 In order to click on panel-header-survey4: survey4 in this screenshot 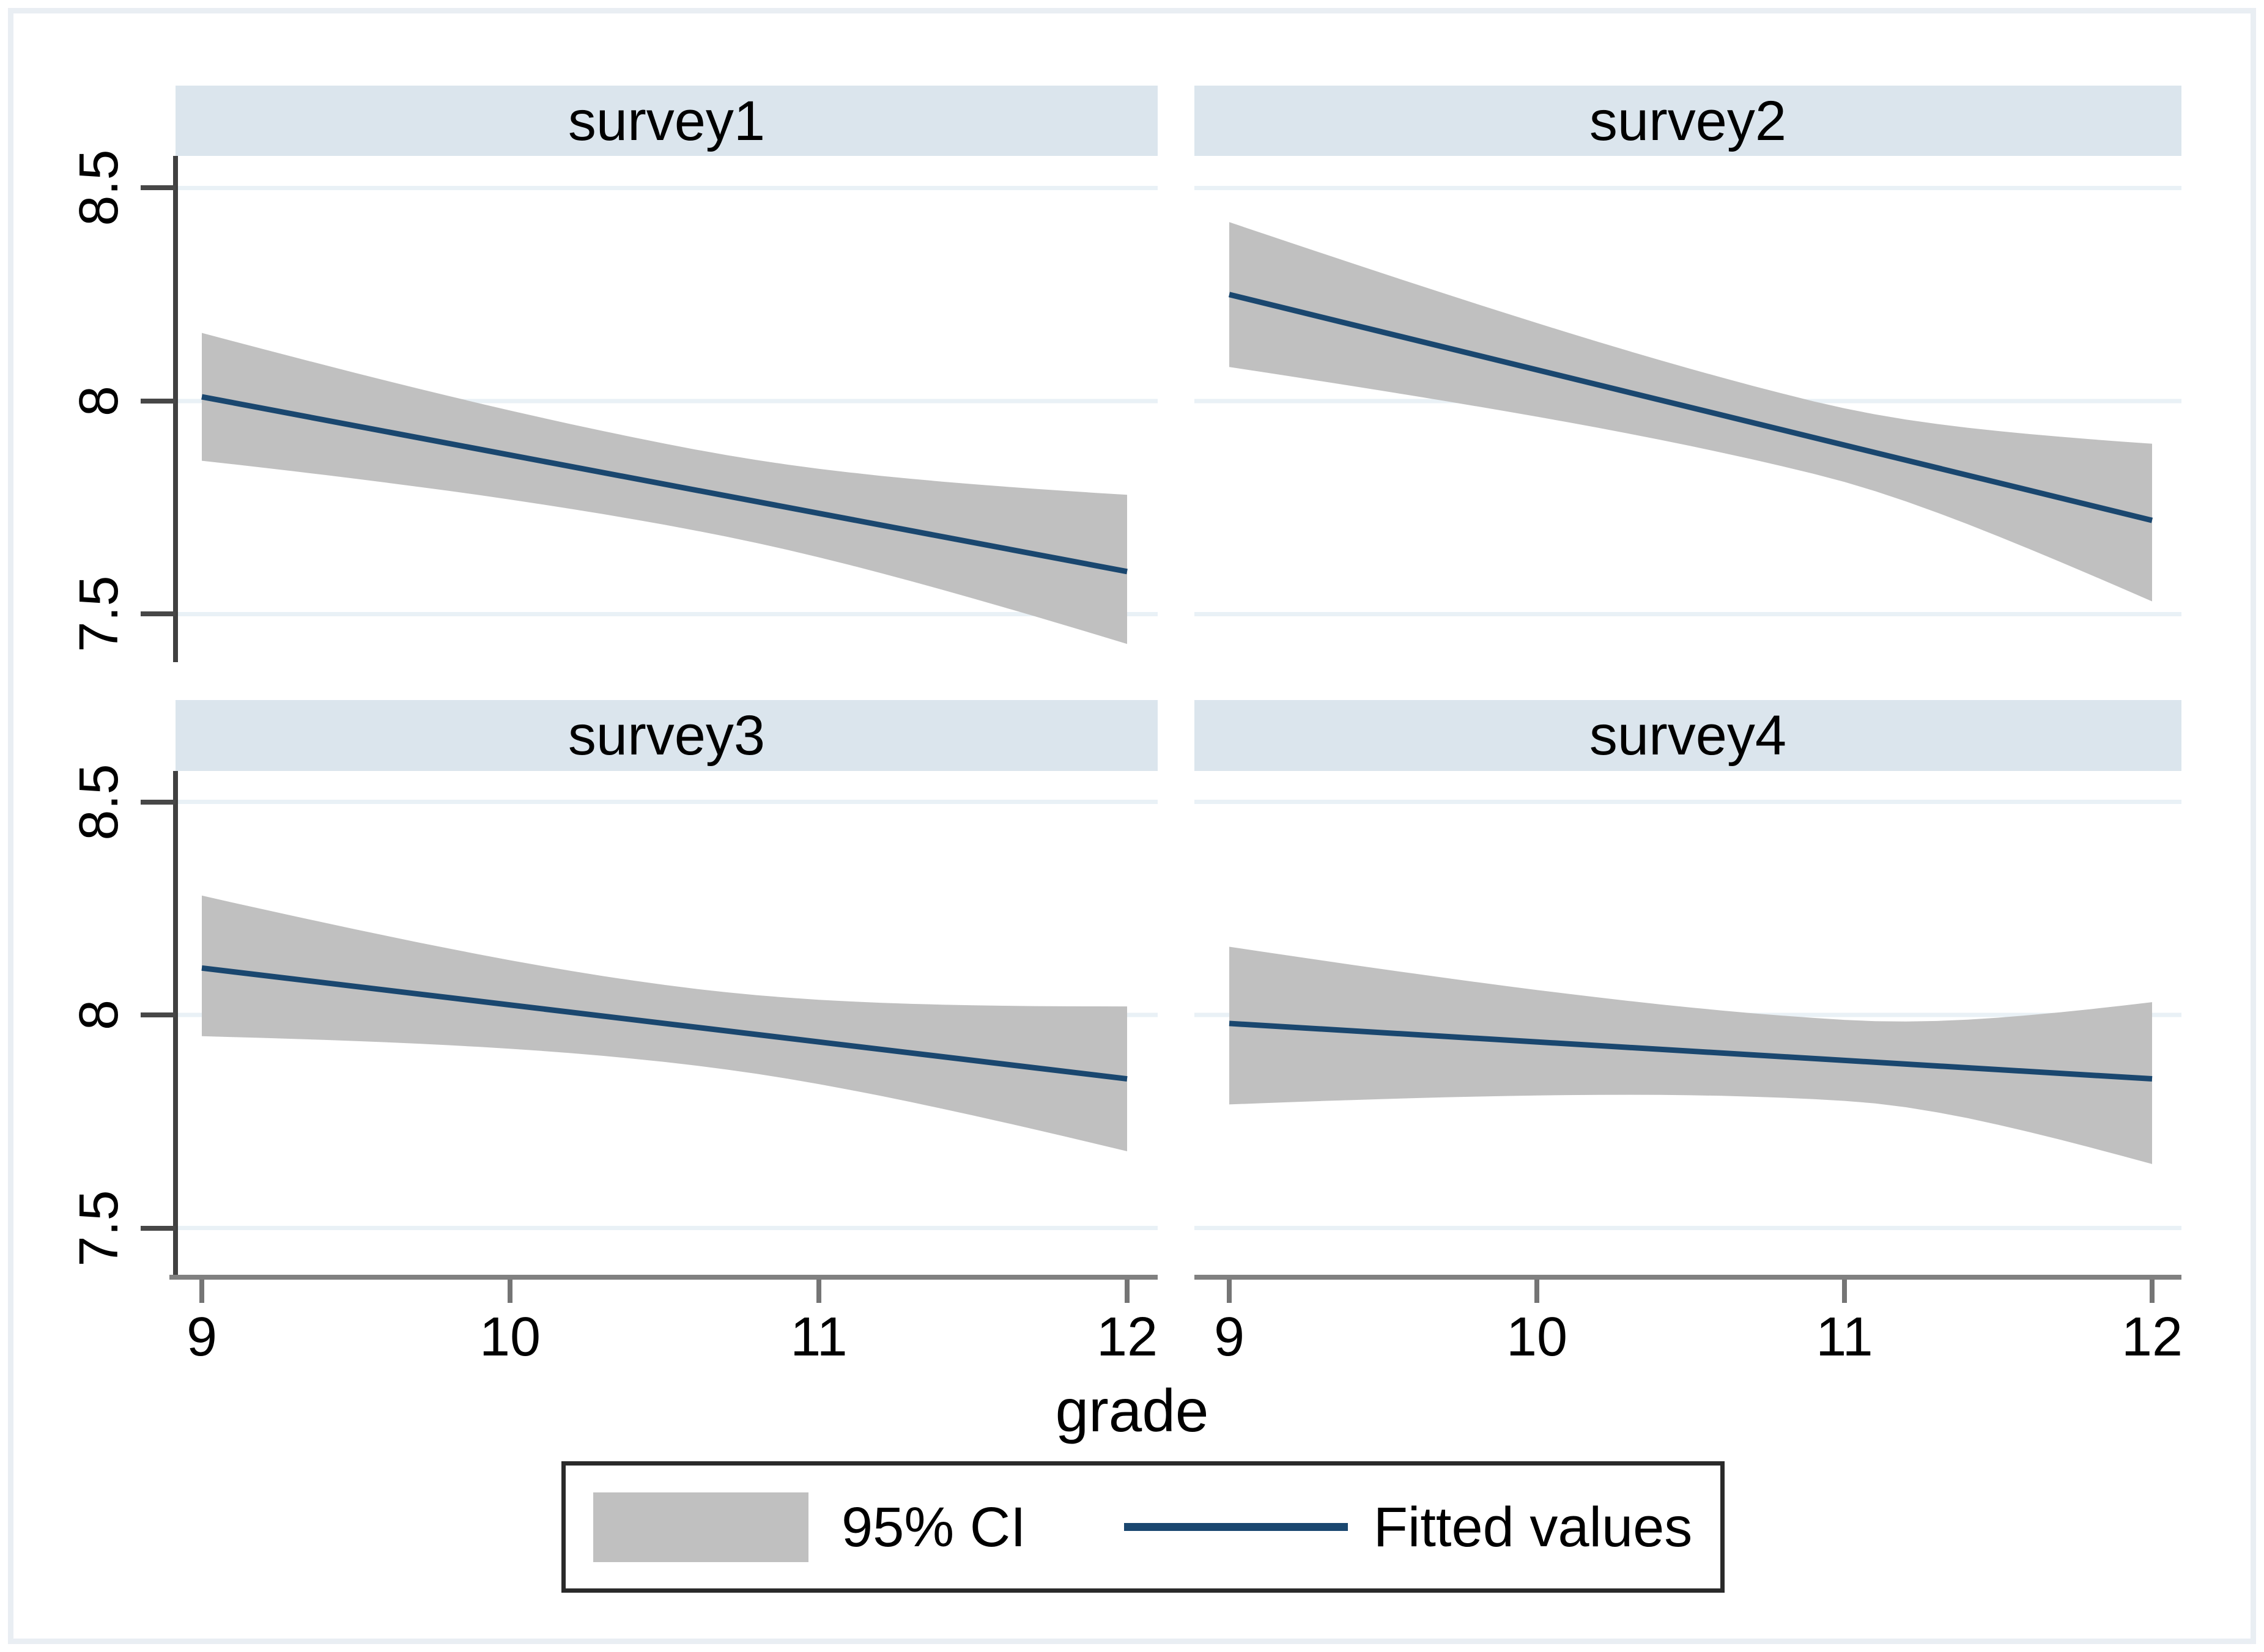, I will do `click(1688, 735)`.